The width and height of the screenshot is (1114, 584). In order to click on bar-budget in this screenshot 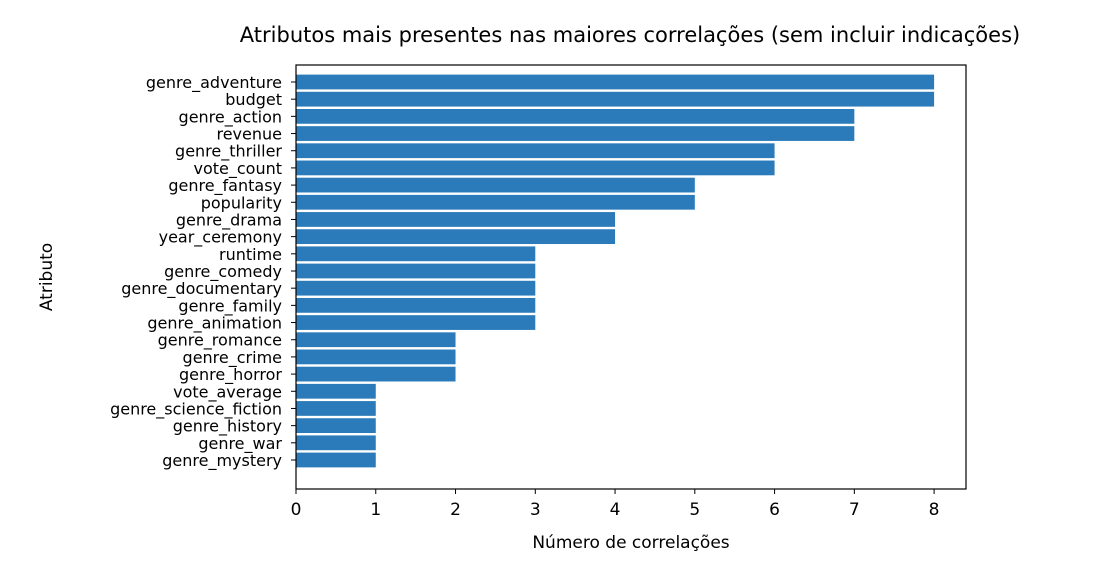, I will do `click(615, 99)`.